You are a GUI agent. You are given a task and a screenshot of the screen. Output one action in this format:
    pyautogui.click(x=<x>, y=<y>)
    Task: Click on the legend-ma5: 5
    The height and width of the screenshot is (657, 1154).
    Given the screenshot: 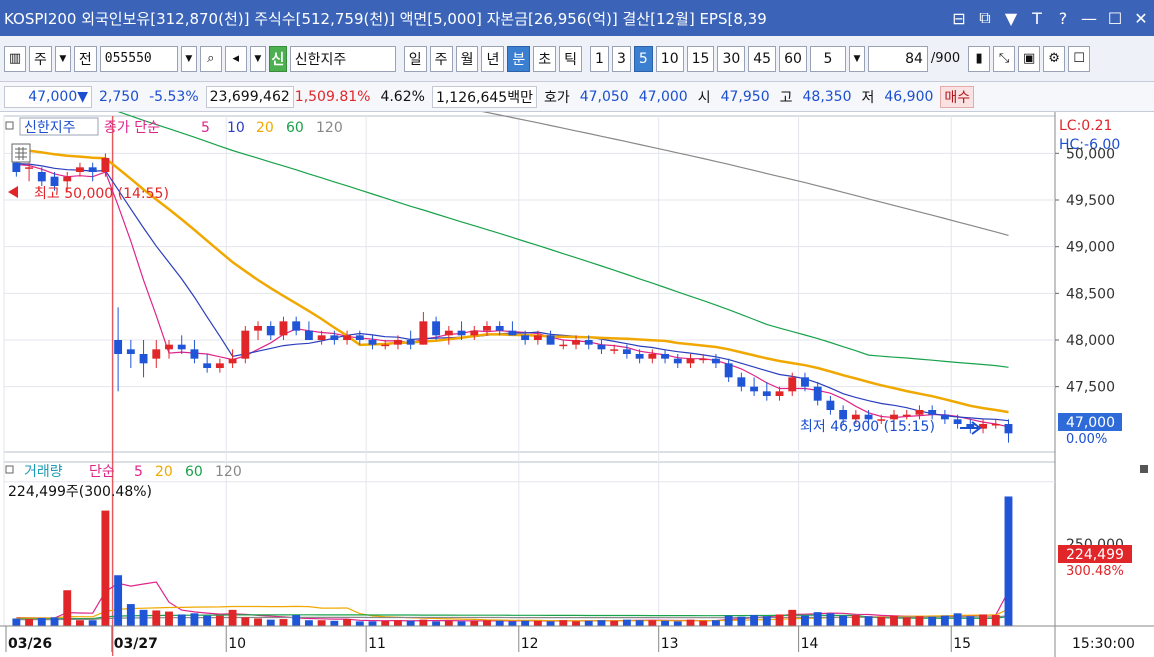 What is the action you would take?
    pyautogui.click(x=205, y=128)
    